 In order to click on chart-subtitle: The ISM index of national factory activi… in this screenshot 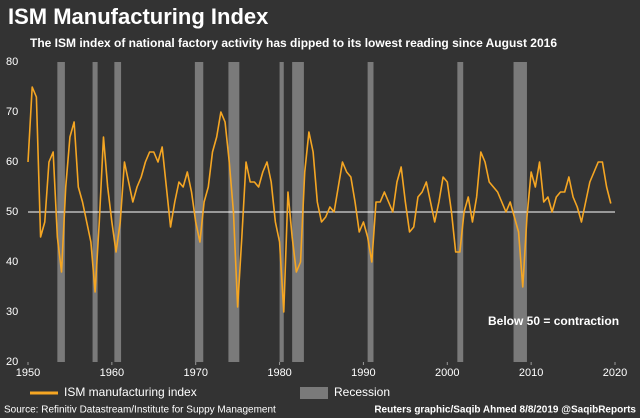, I will do `click(293, 43)`.